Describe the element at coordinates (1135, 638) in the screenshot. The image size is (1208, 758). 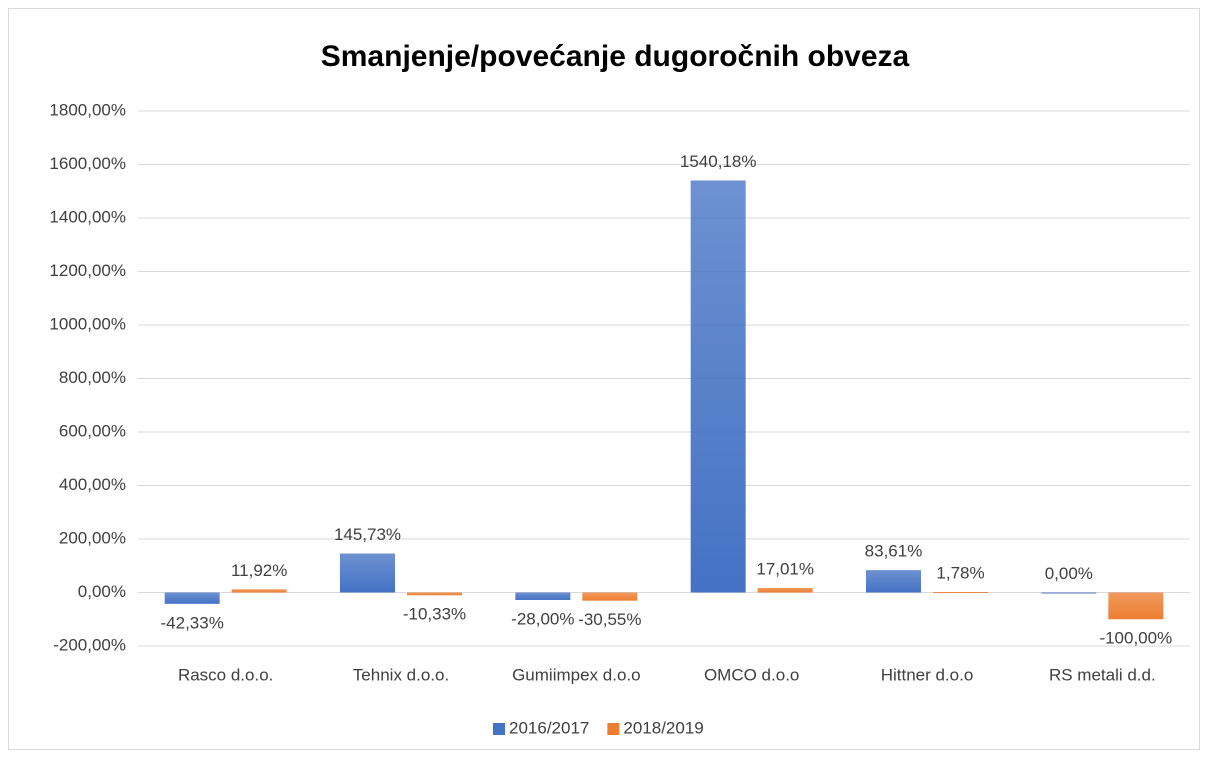
I see `value-label: -100,00%` at that location.